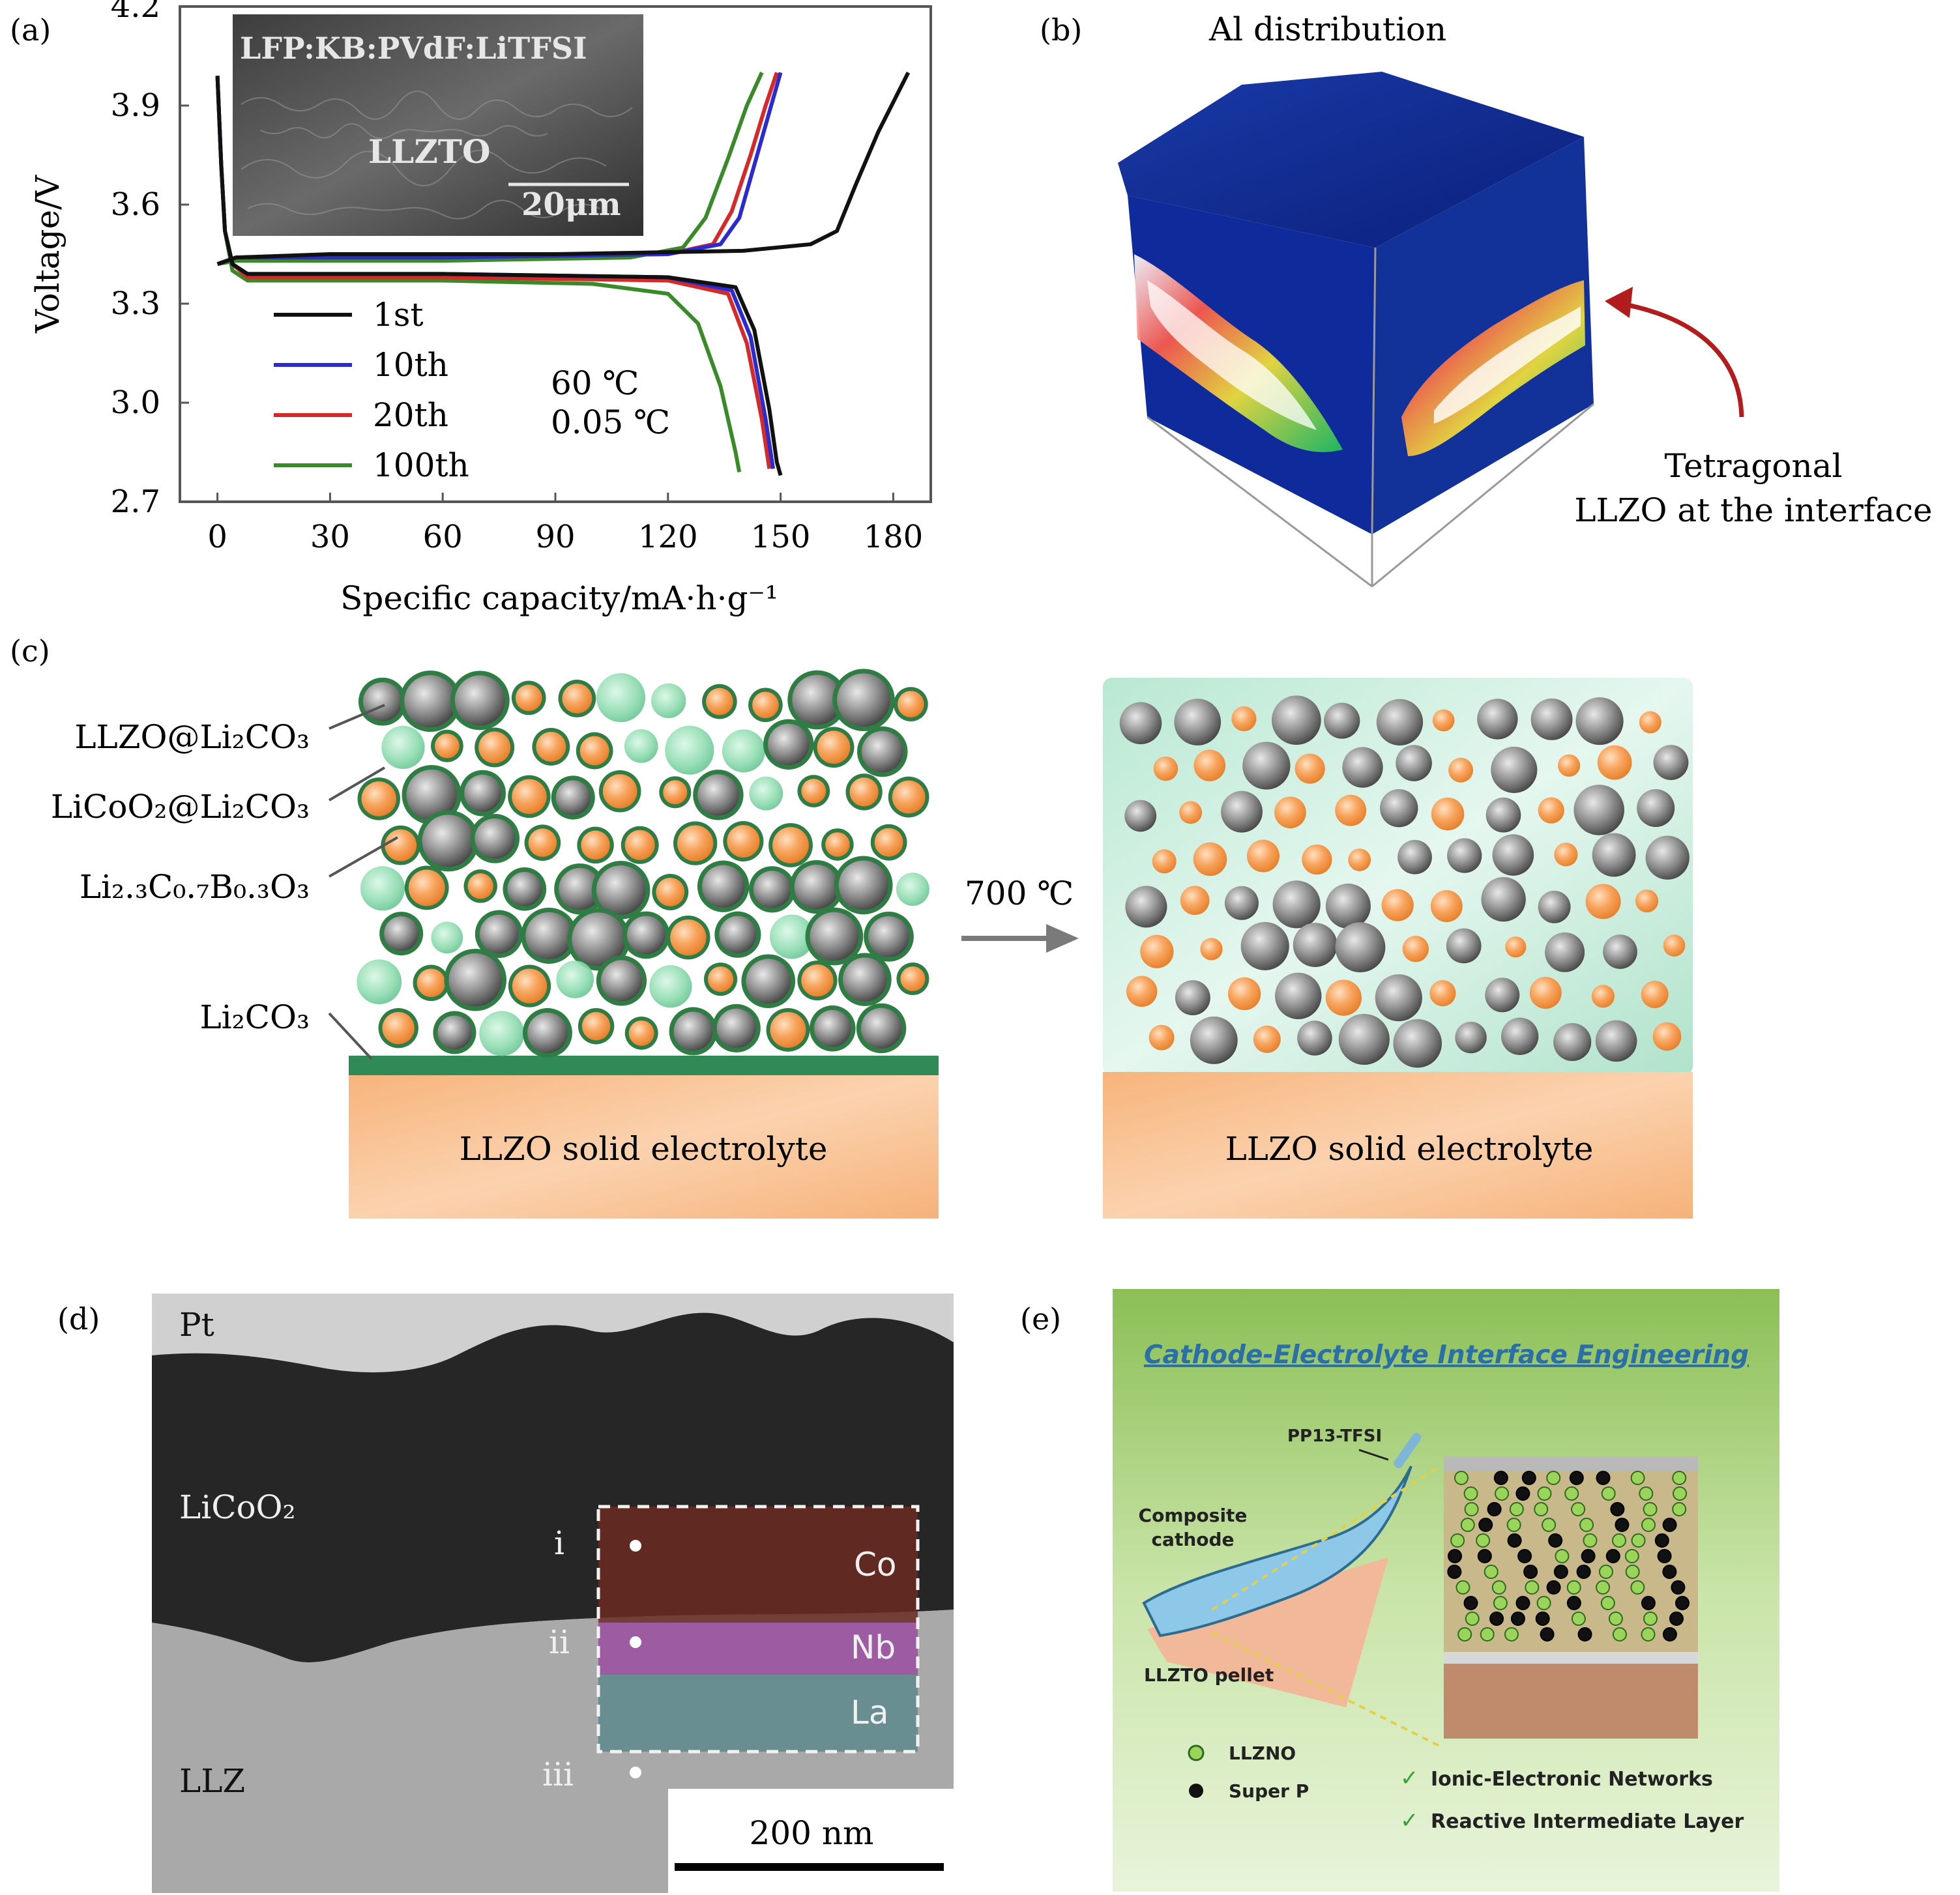 The image size is (1960, 1895). What do you see at coordinates (1754, 466) in the screenshot?
I see `annotation-line-1: Tetragonal` at bounding box center [1754, 466].